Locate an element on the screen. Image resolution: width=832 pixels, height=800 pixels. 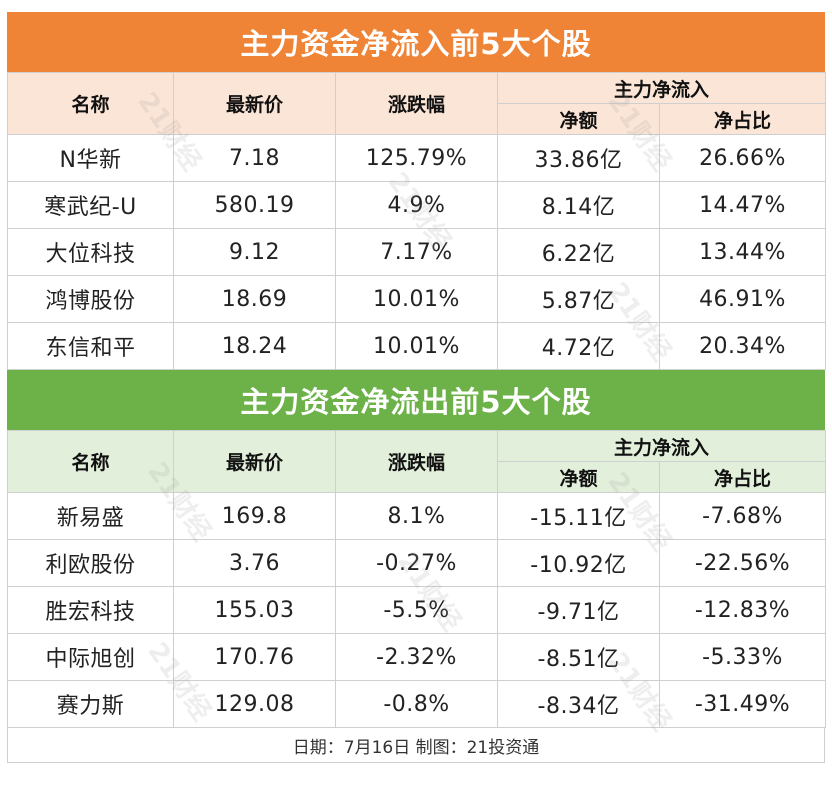
net-amount: 6.22亿 is located at coordinates (578, 252).